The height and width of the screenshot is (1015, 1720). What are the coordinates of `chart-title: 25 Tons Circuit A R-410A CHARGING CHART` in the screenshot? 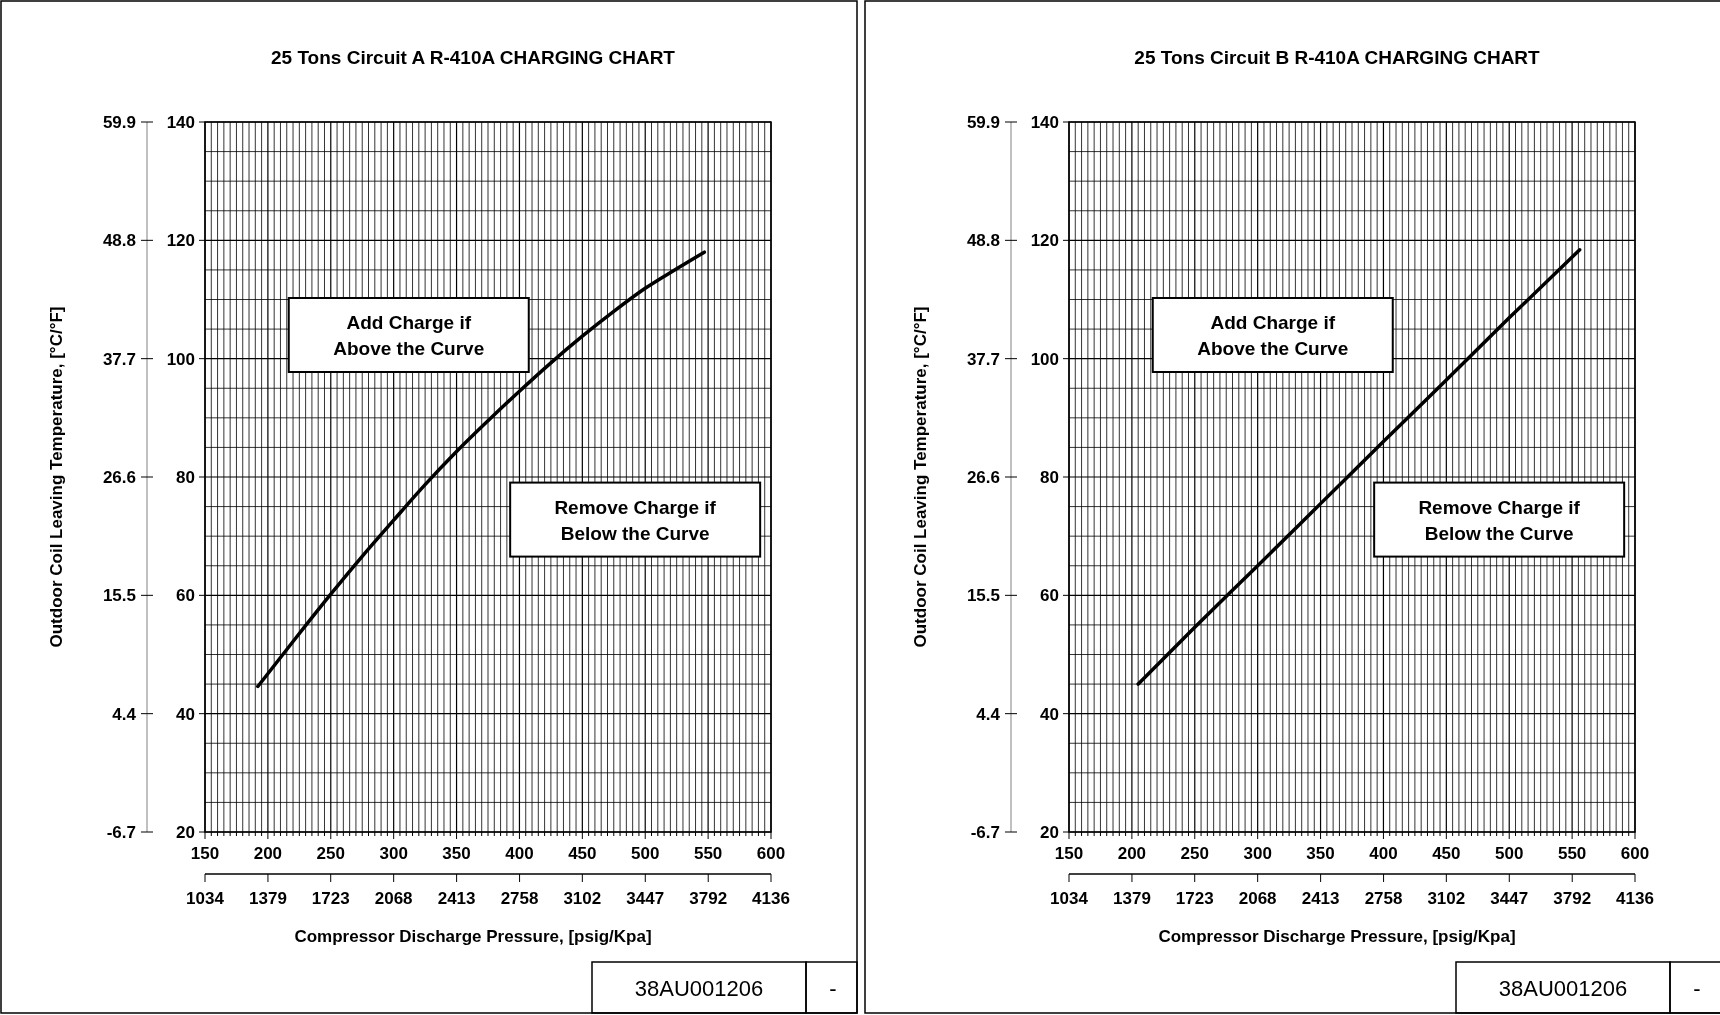 It's located at (473, 57).